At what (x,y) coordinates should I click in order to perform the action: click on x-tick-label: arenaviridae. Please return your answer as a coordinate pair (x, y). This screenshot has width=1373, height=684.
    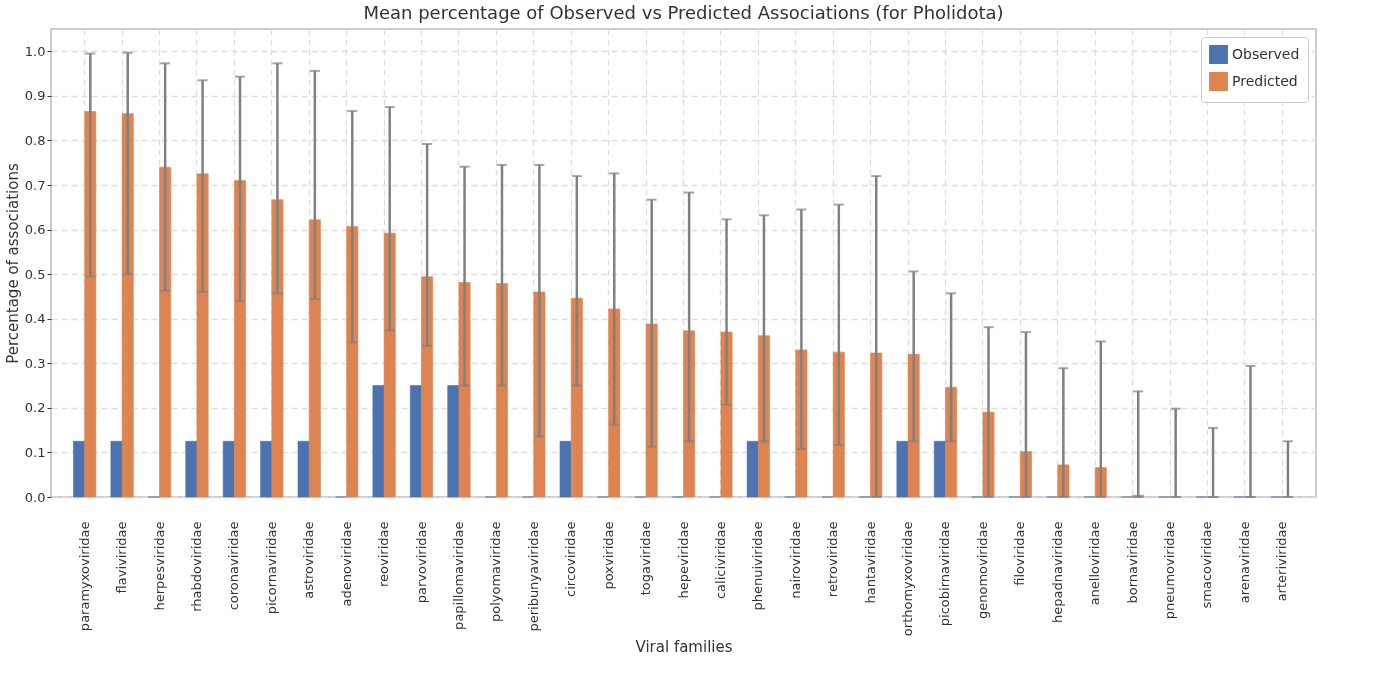
    Looking at the image, I should click on (1244, 562).